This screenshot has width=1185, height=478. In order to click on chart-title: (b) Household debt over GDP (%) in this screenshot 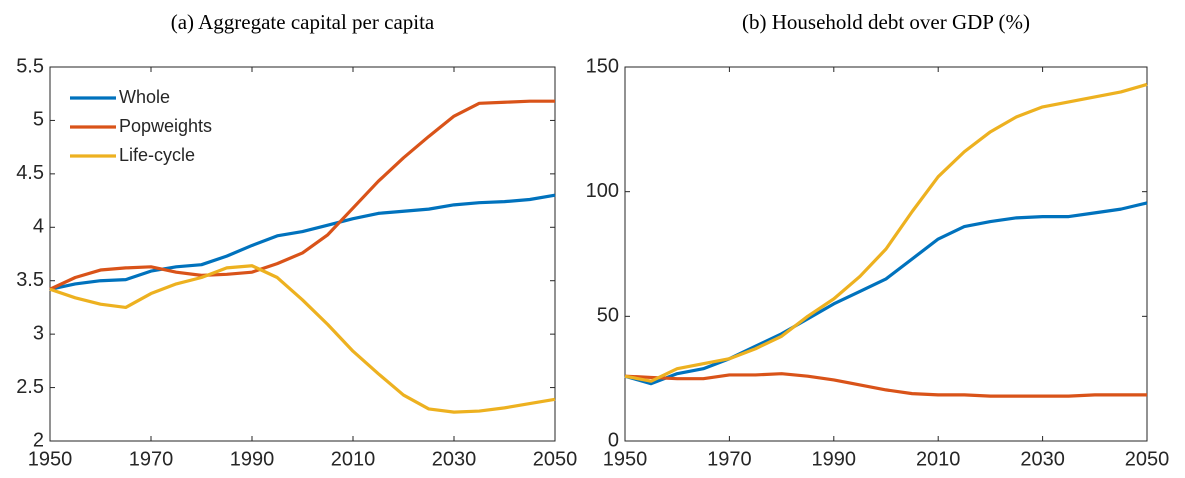, I will do `click(886, 22)`.